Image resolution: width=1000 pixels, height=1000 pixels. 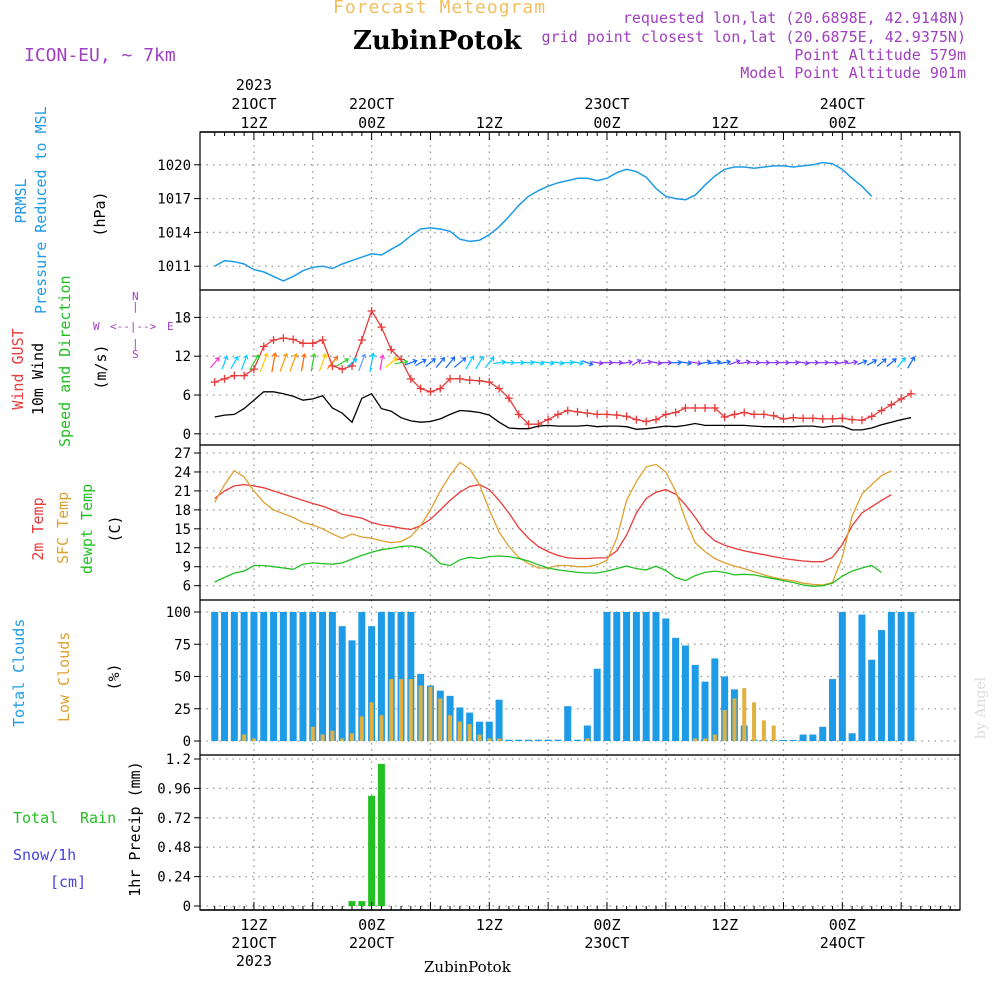 What do you see at coordinates (553, 523) in the screenshot?
I see `temp-2m-line` at bounding box center [553, 523].